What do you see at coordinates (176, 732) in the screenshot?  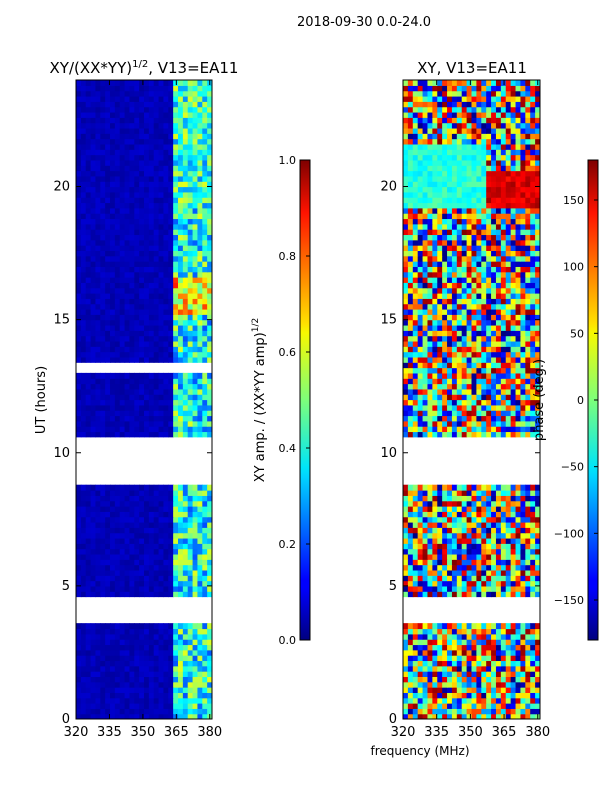 I see `x-tick-label: 365` at bounding box center [176, 732].